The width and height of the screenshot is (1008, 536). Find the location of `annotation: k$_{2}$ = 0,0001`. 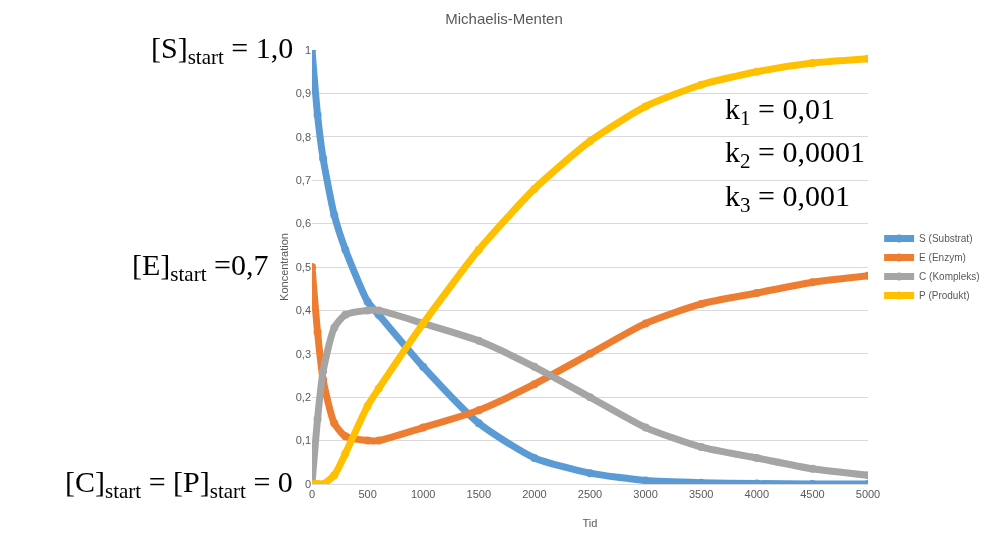

annotation: k$_{2}$ = 0,0001 is located at coordinates (795, 154).